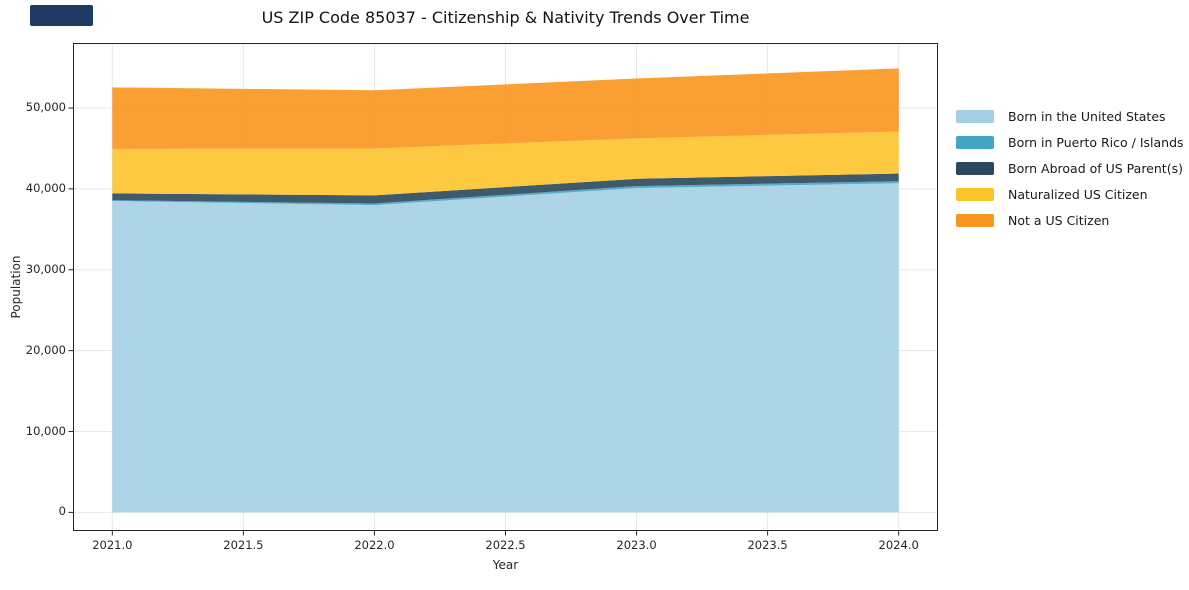  I want to click on legend-label: Not a US Citizen, so click(1059, 220).